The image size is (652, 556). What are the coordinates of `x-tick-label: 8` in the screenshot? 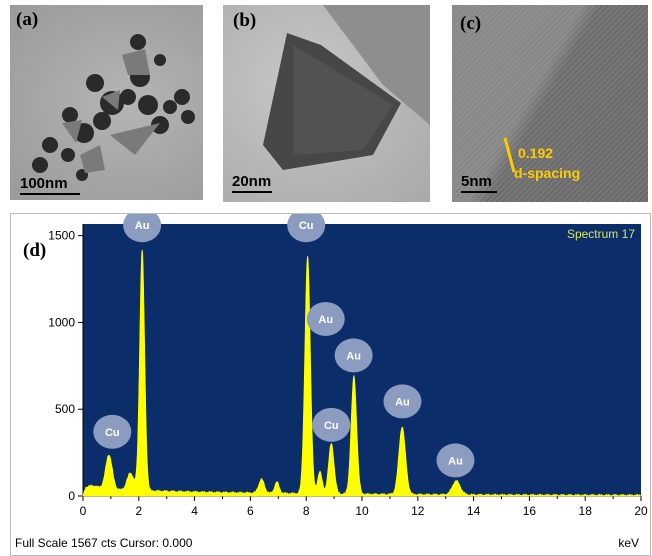 It's located at (306, 511).